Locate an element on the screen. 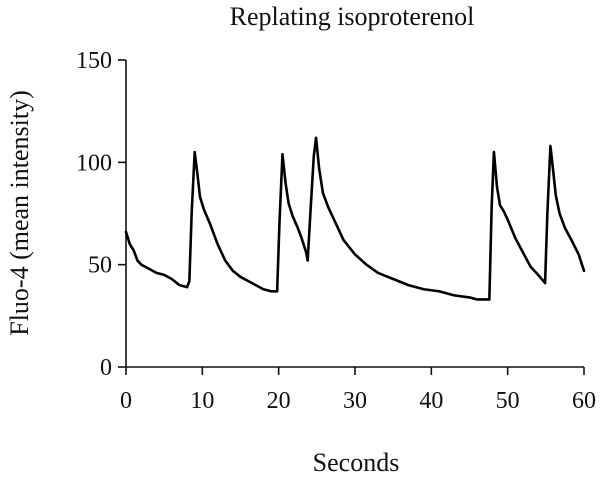 This screenshot has width=600, height=484. x-tick-label: 50 is located at coordinates (508, 401).